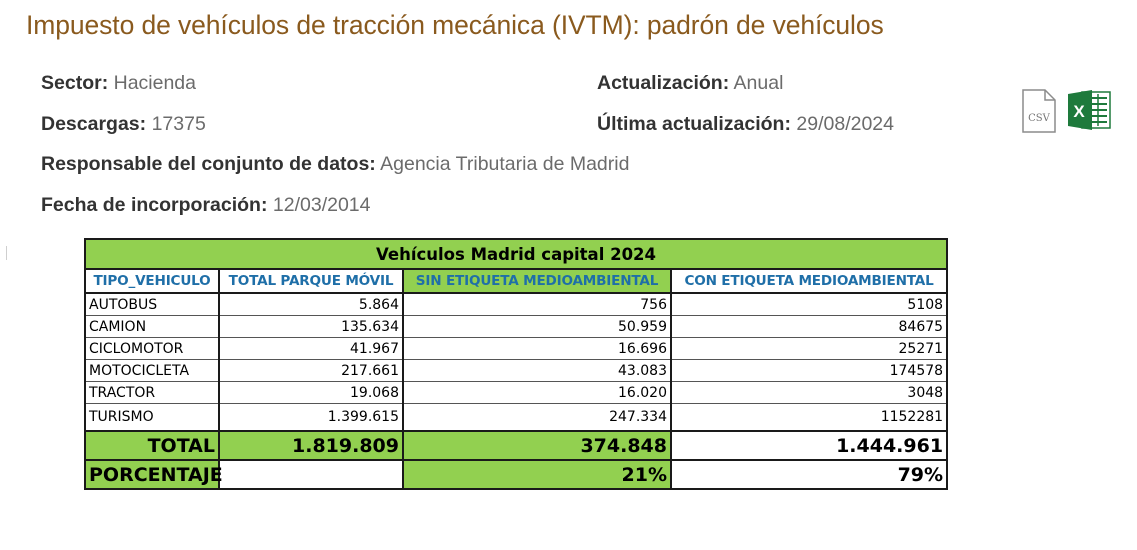 Image resolution: width=1137 pixels, height=550 pixels. I want to click on cell-tipo: TURISMO, so click(152, 417).